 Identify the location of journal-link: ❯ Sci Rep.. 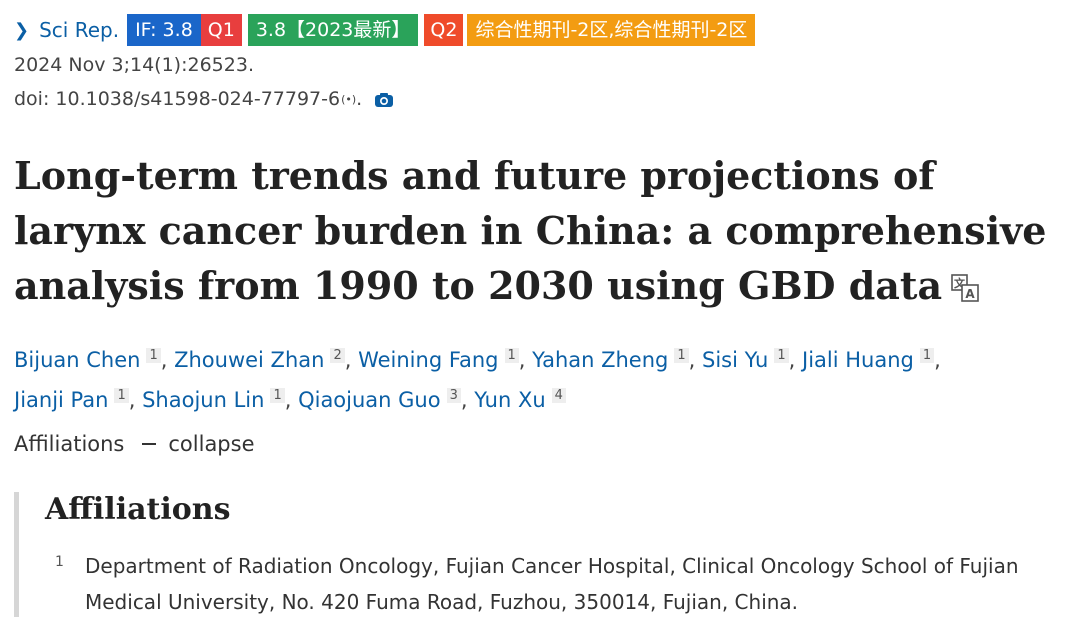
(66, 30).